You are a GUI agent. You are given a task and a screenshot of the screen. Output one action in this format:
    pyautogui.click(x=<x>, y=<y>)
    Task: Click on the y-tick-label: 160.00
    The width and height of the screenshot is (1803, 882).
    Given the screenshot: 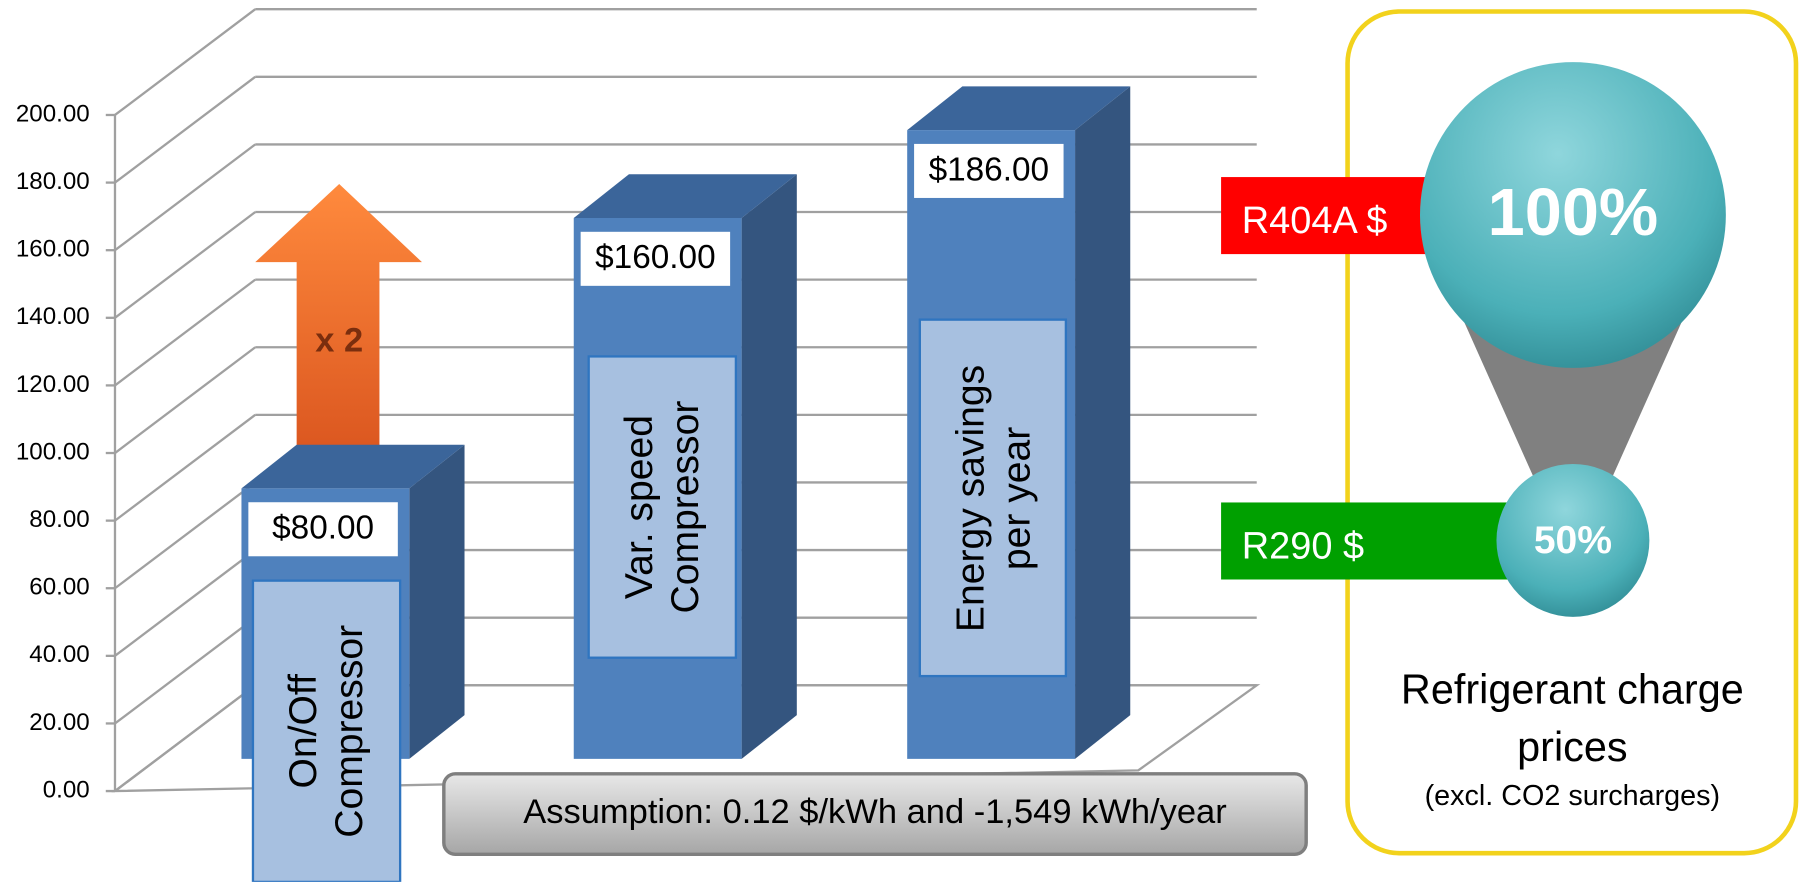 What is the action you would take?
    pyautogui.click(x=53, y=249)
    